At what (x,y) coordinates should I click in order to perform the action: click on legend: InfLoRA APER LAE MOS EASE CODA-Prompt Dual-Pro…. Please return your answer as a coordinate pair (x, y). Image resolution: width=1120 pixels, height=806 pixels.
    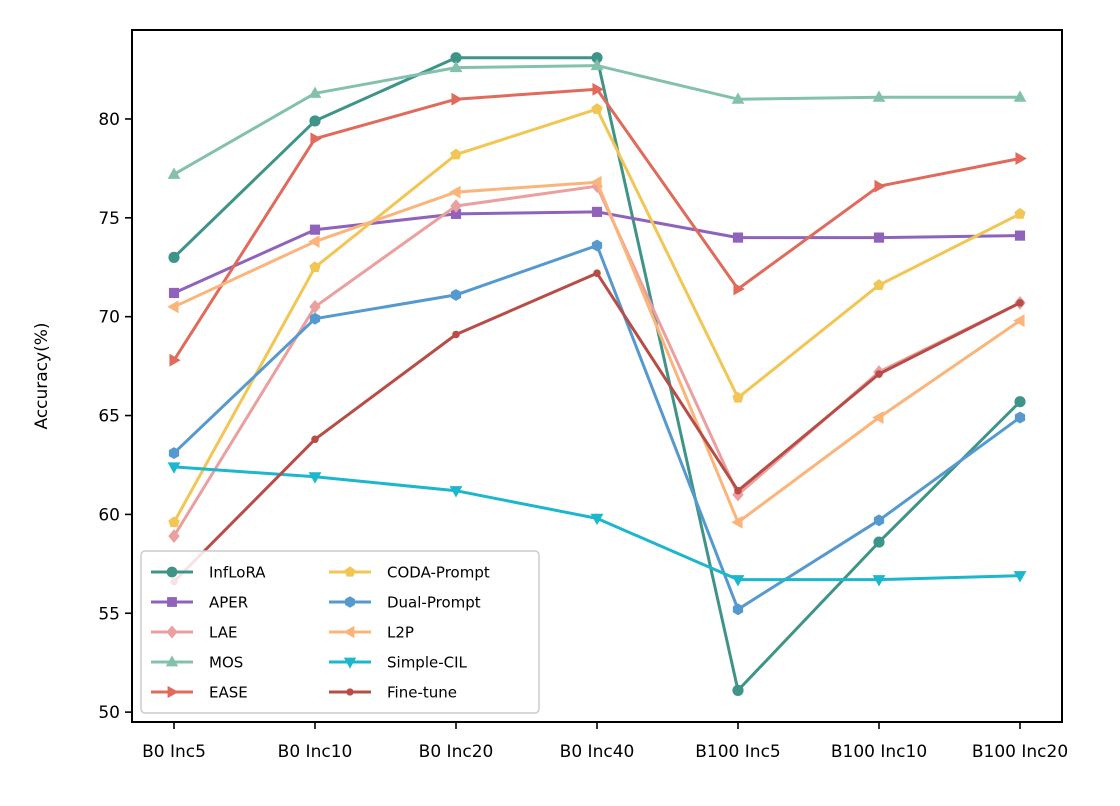
    Looking at the image, I should click on (340, 632).